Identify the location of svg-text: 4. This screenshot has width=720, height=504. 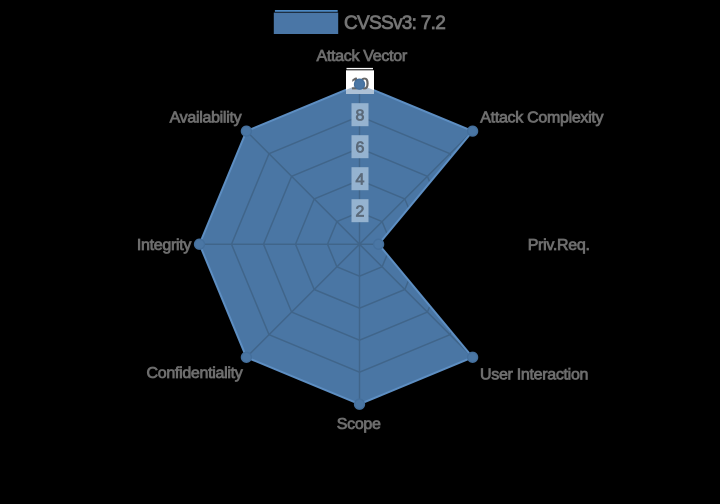
(360, 180).